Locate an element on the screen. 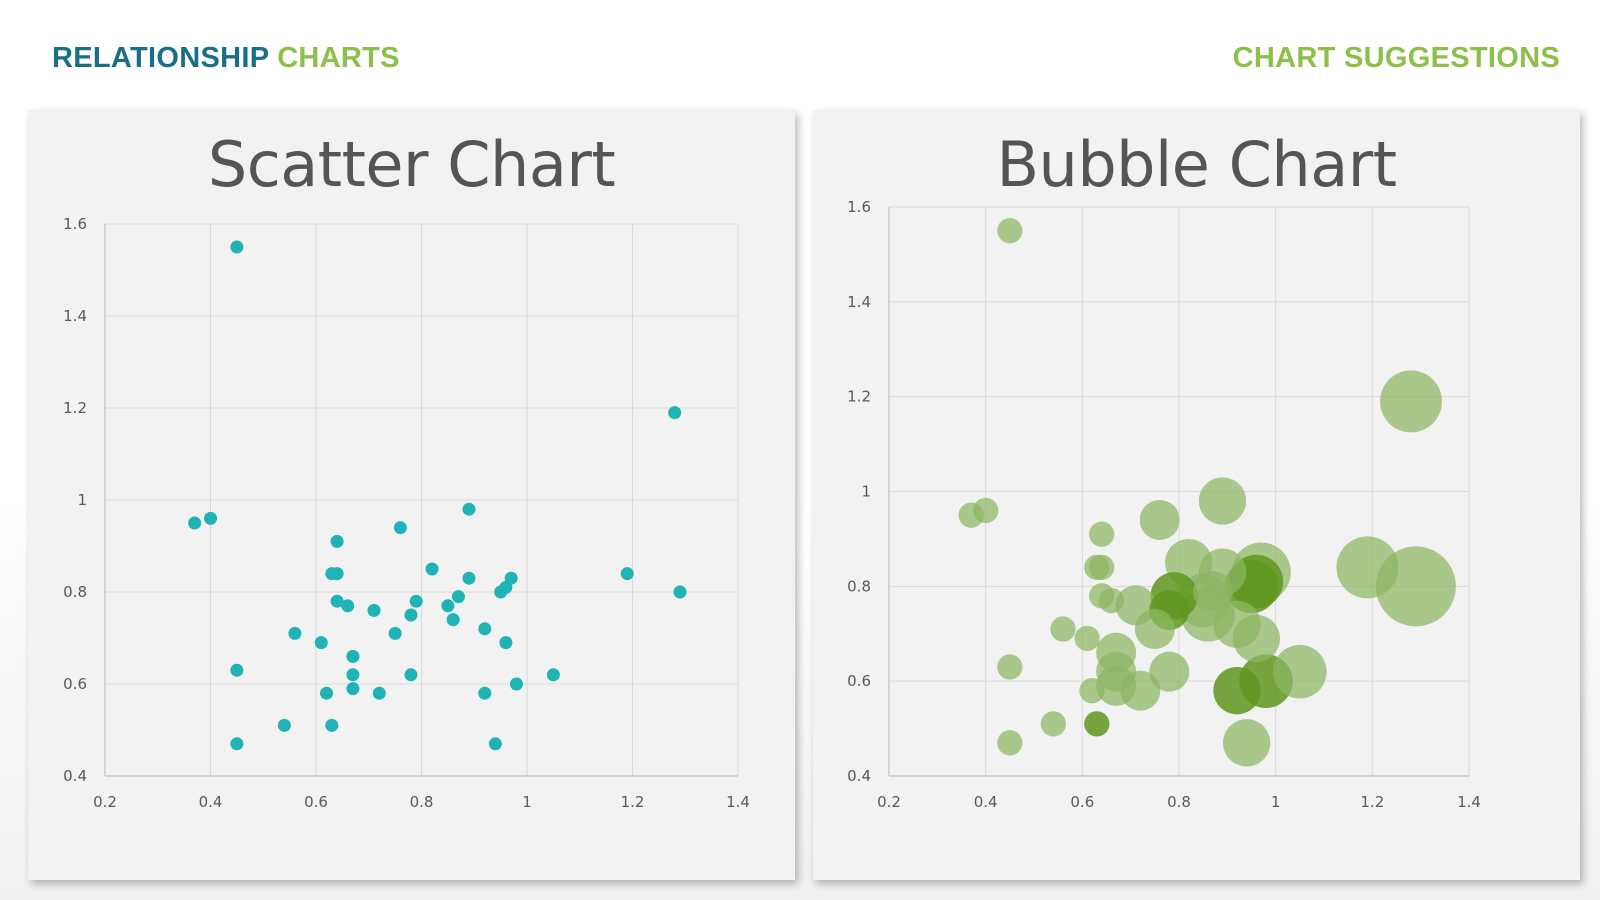 The height and width of the screenshot is (900, 1600). header-left-title: RELATIONSHIP CHARTS is located at coordinates (226, 58).